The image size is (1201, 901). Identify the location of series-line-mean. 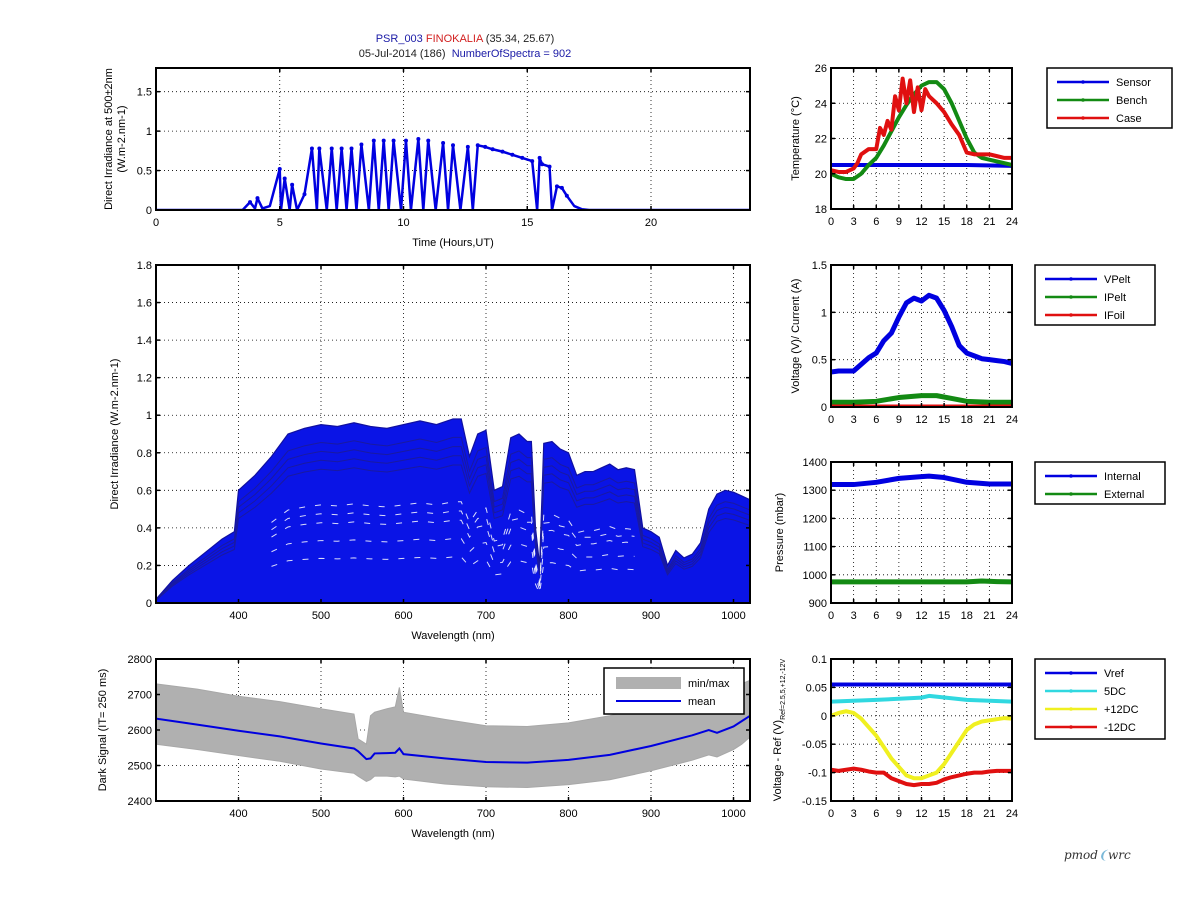
(453, 739).